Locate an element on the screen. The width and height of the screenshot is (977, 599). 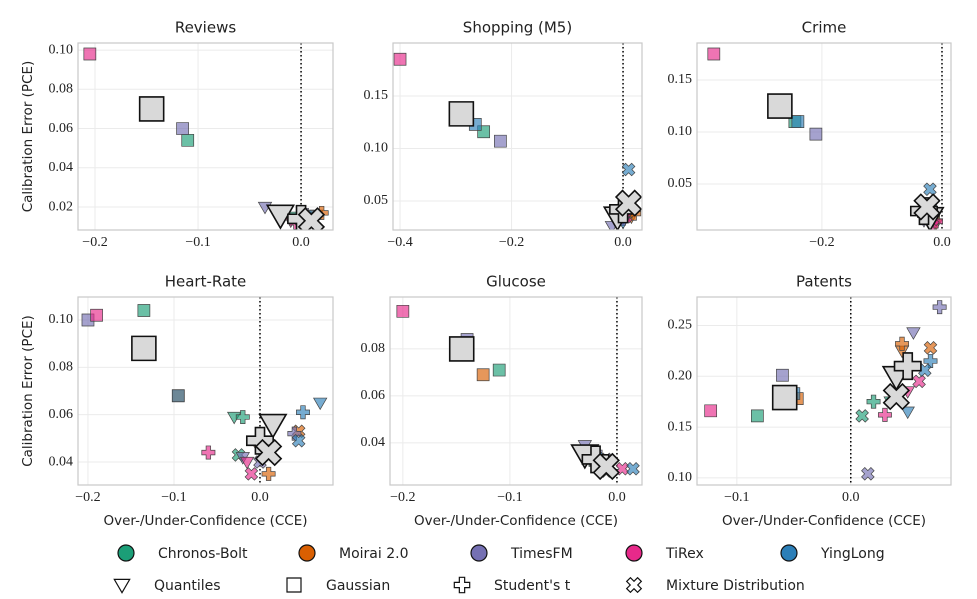
legend-label: Quantiles is located at coordinates (187, 586).